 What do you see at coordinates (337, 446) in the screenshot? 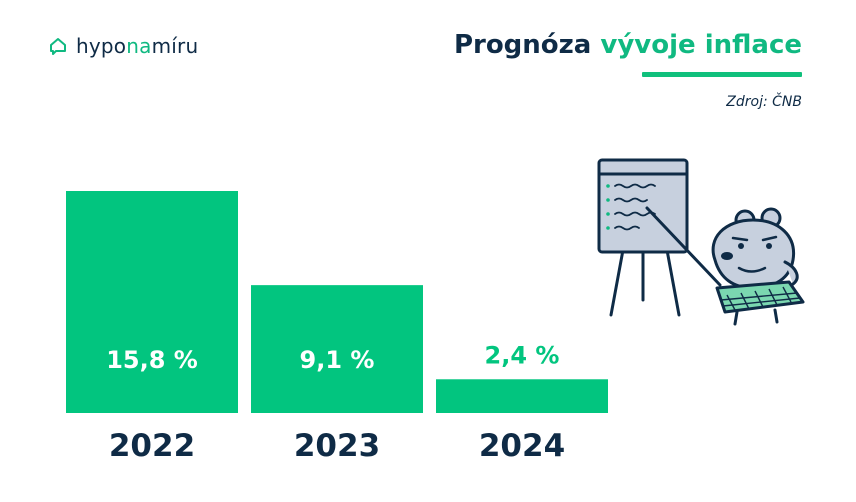
I see `x-tick-2023: 2023` at bounding box center [337, 446].